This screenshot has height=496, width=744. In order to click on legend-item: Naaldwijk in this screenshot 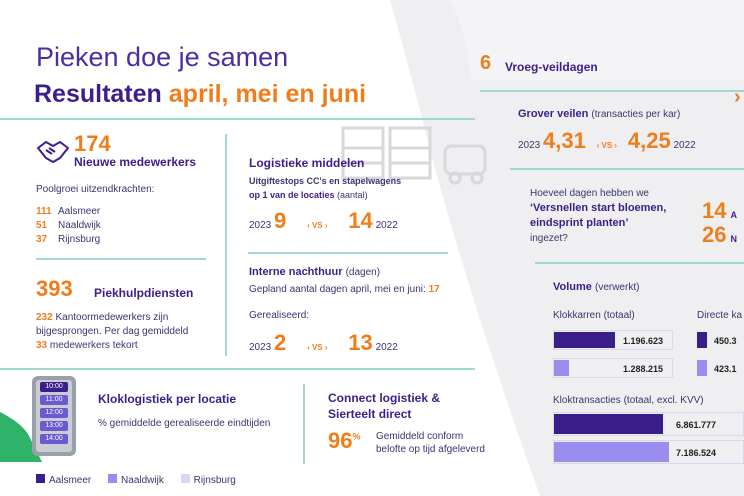, I will do `click(136, 480)`.